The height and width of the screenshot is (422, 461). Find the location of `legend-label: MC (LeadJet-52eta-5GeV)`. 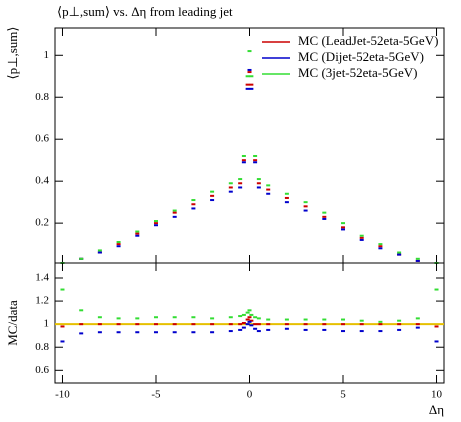

legend-label: MC (LeadJet-52eta-5GeV) is located at coordinates (368, 40).